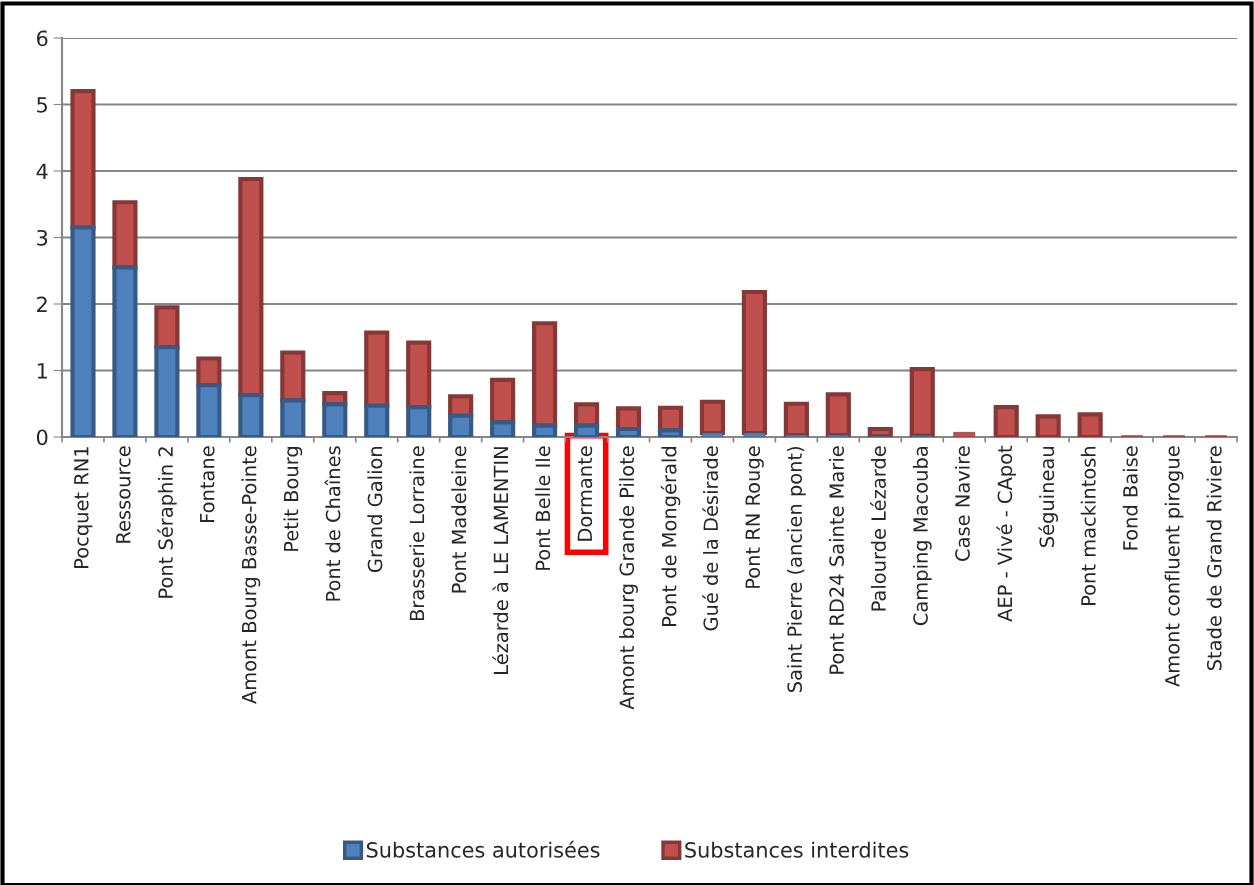  I want to click on x-tick-label: Pocquet RN1, so click(83, 507).